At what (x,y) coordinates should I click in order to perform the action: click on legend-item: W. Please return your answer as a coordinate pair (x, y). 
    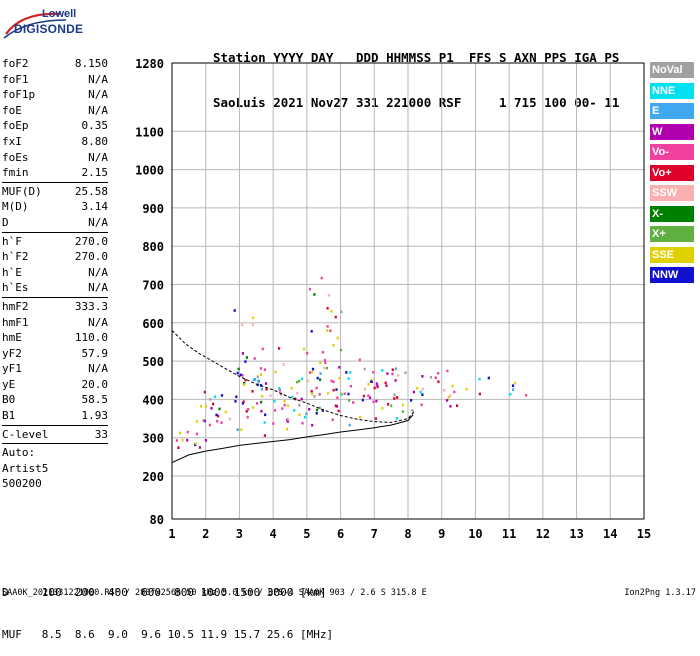
    Looking at the image, I should click on (672, 131).